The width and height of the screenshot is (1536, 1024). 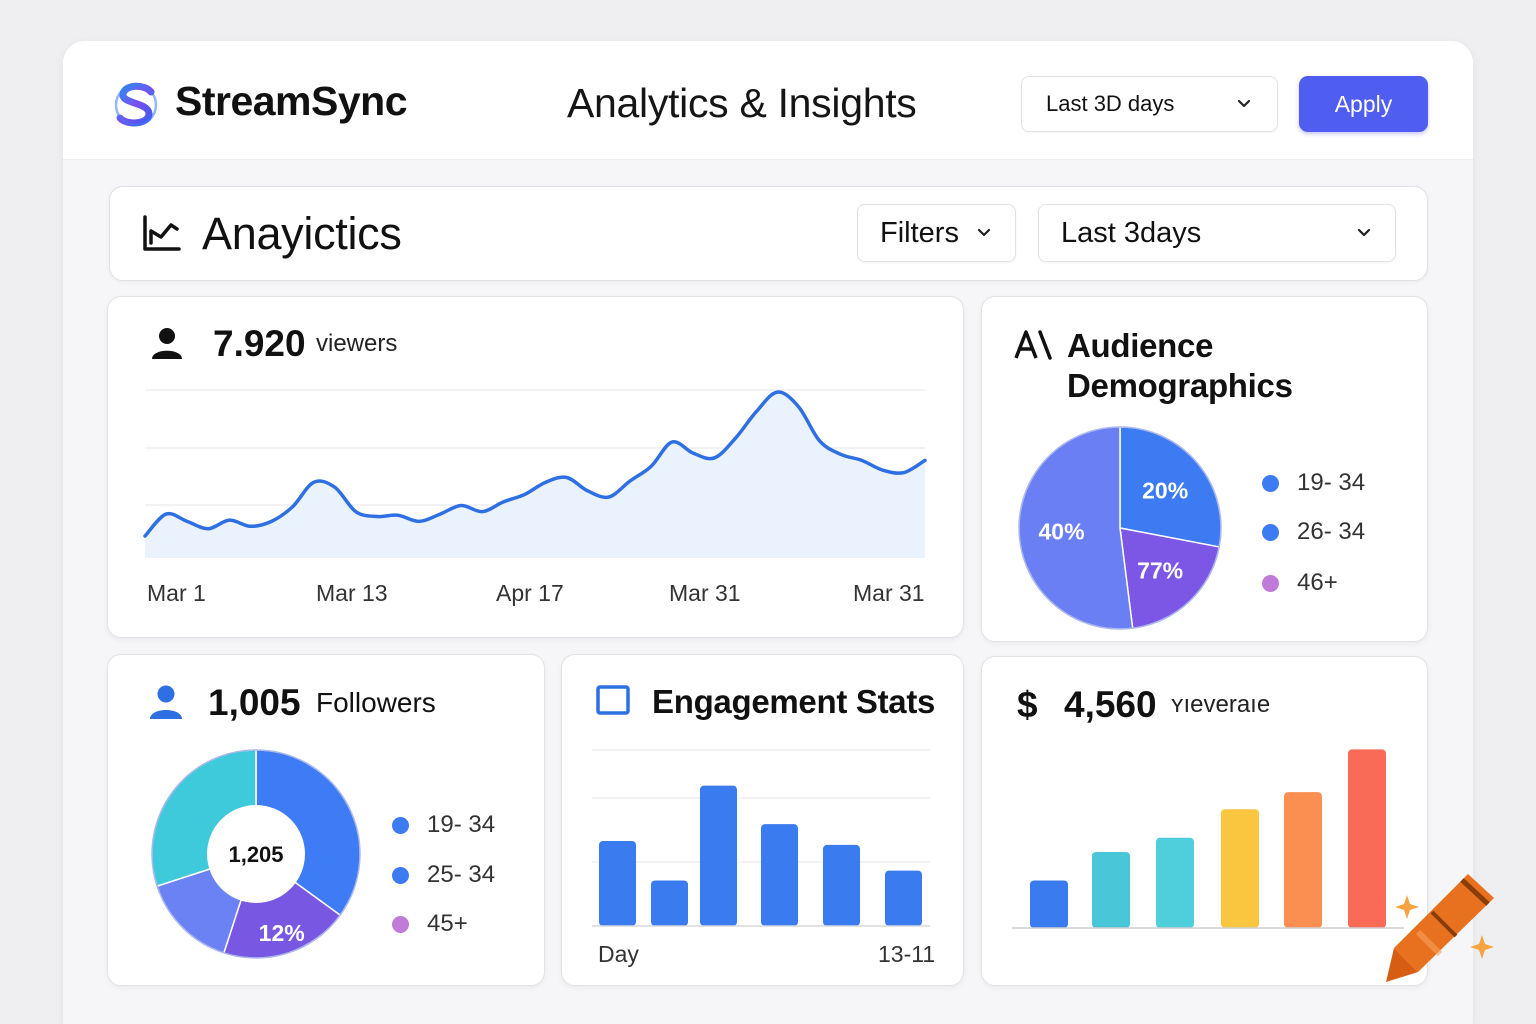 I want to click on apply-button: Apply, so click(x=1363, y=104).